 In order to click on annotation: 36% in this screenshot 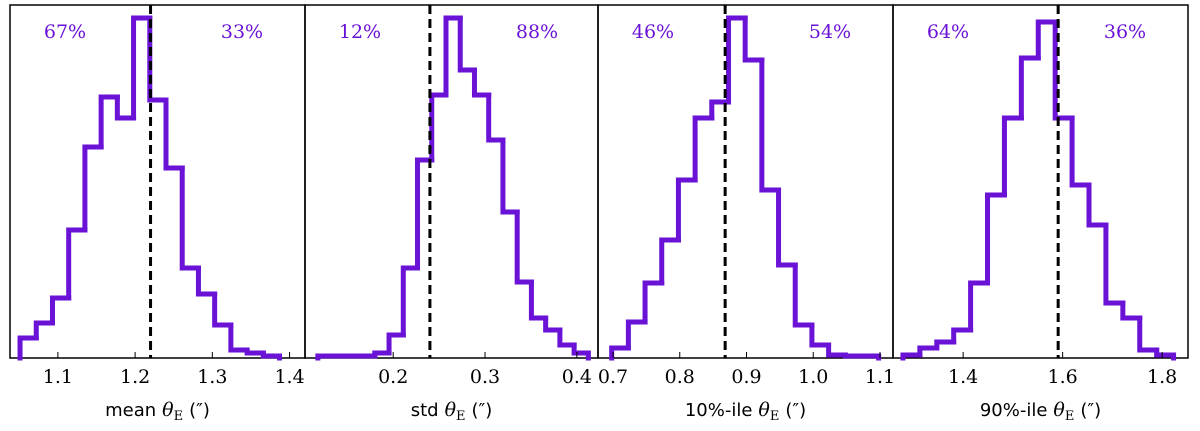, I will do `click(1125, 32)`.